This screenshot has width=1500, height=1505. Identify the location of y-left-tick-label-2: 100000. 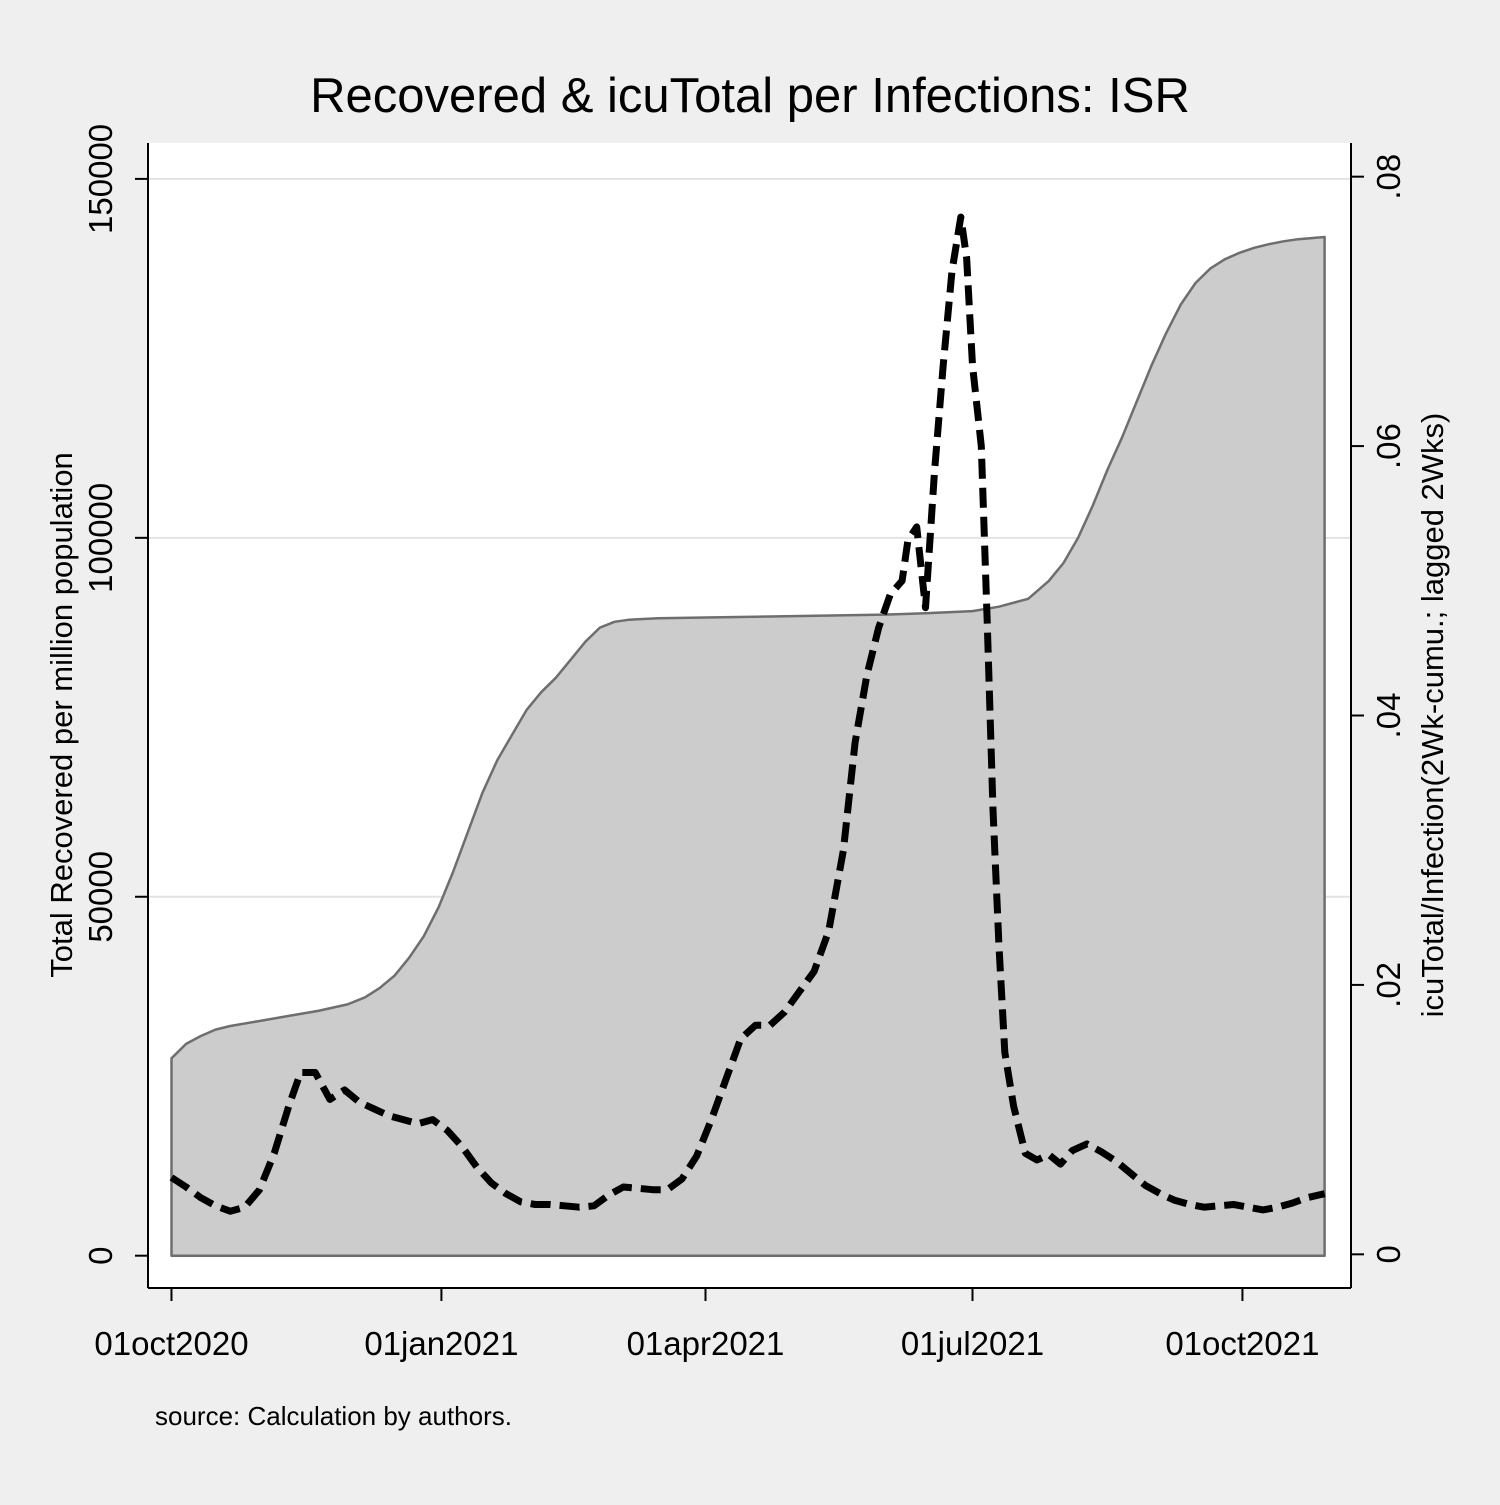
(100, 538).